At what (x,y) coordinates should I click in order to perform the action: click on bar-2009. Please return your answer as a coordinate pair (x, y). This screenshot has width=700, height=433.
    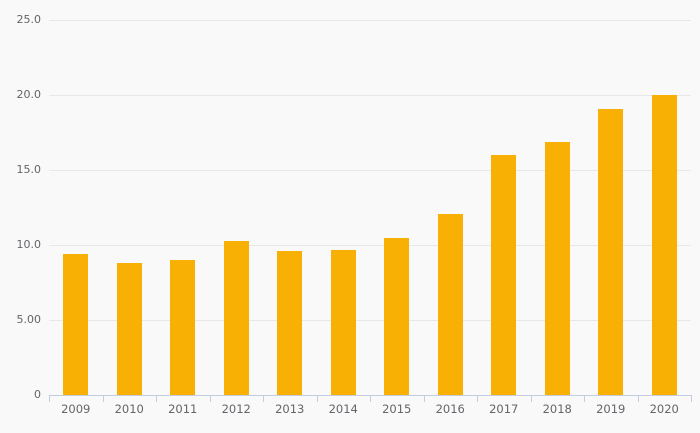
    Looking at the image, I should click on (76, 324).